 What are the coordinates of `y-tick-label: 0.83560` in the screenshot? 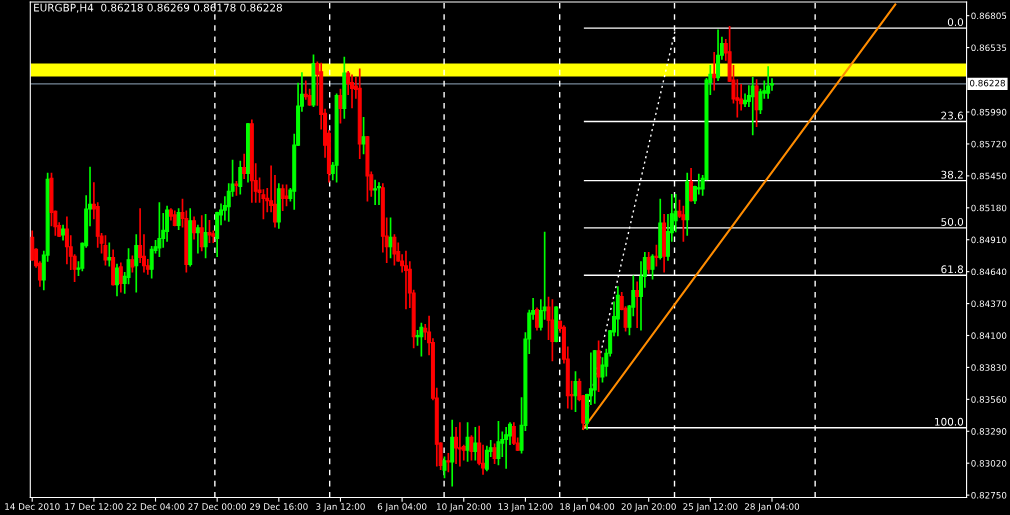 It's located at (989, 399).